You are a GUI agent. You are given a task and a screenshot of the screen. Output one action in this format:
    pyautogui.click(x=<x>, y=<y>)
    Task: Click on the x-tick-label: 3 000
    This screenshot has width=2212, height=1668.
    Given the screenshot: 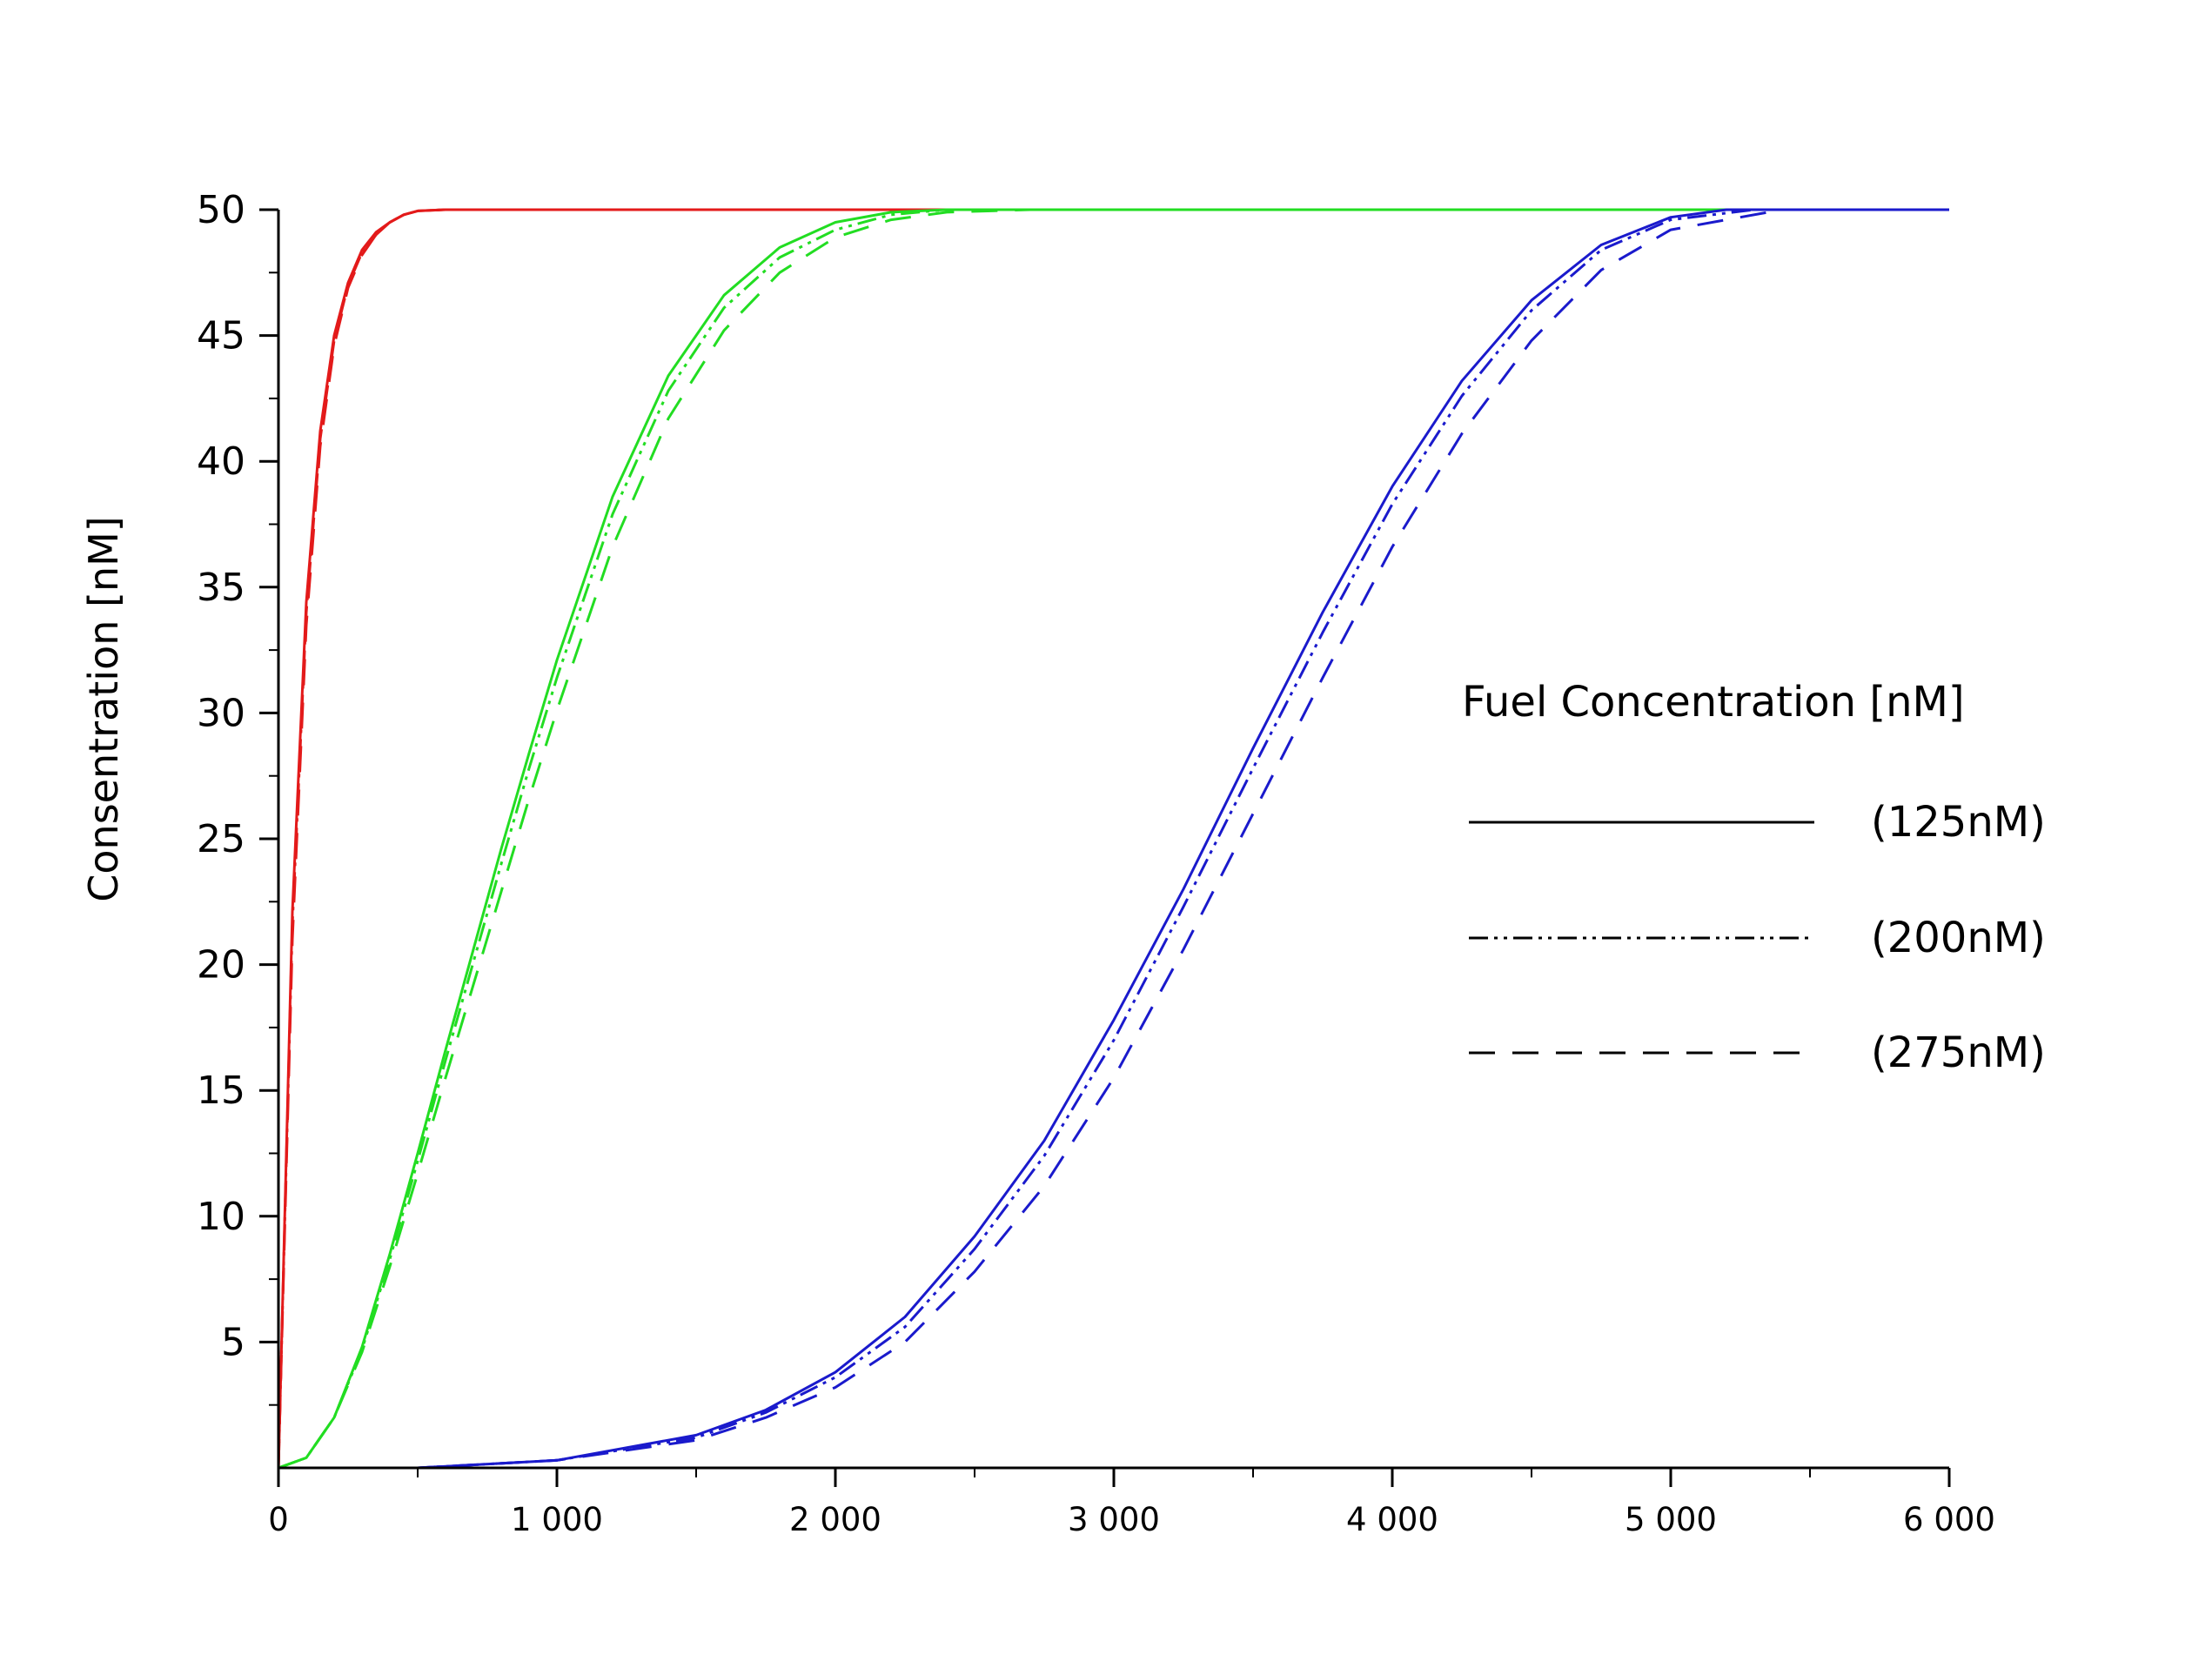 What is the action you would take?
    pyautogui.click(x=1114, y=1519)
    